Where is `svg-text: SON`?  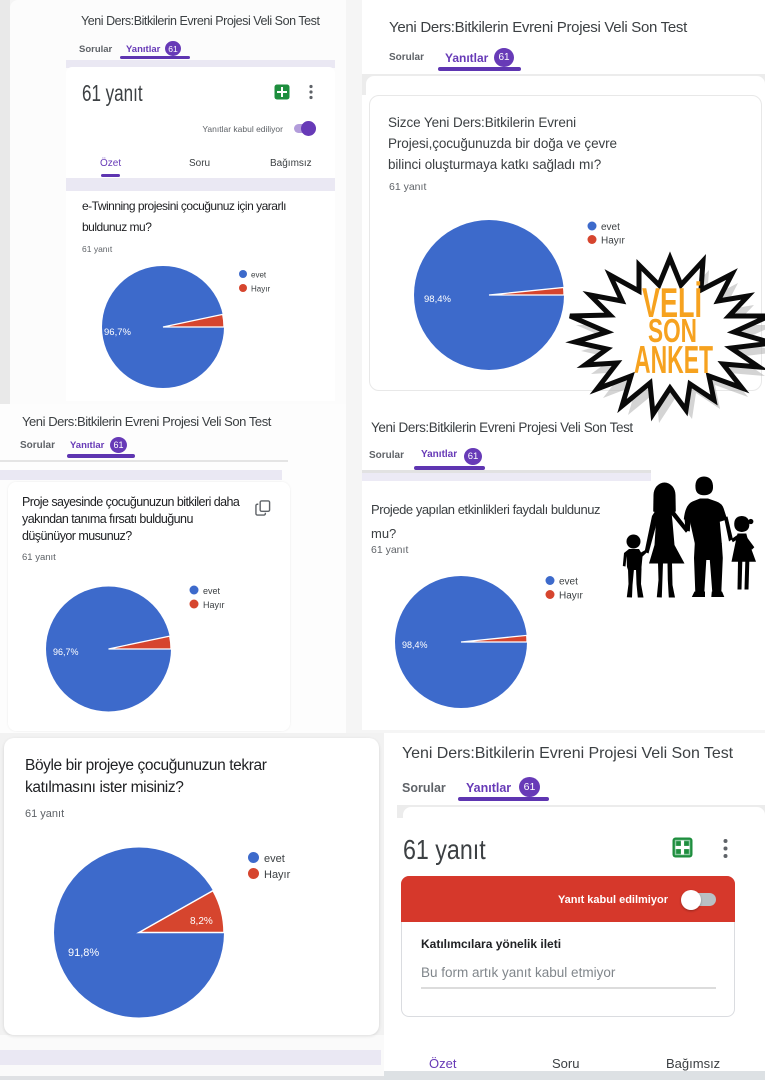
svg-text: SON is located at coordinates (672, 330).